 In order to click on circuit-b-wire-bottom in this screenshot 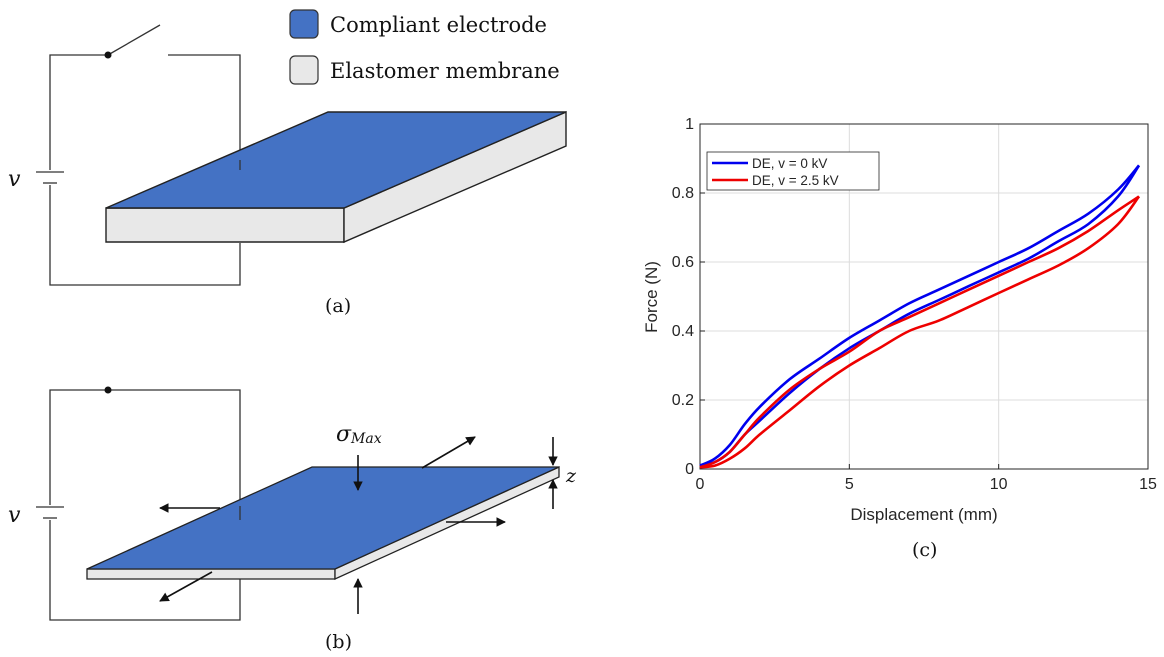, I will do `click(145, 570)`.